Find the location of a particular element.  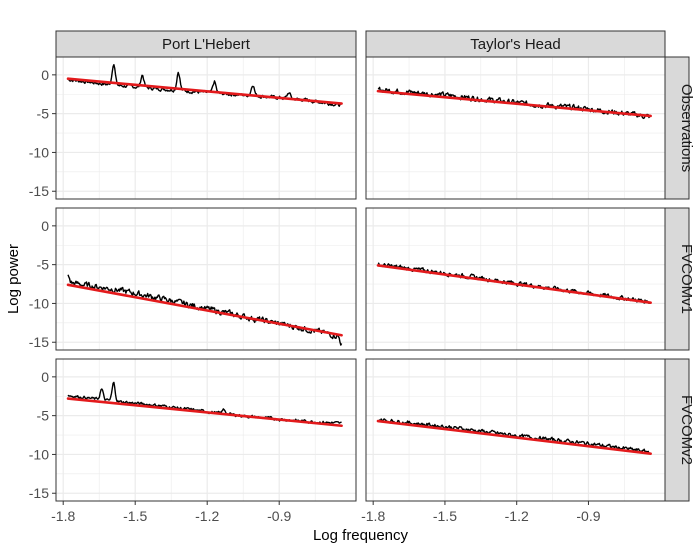

row-strip-label: FVCOMv2 is located at coordinates (686, 430).